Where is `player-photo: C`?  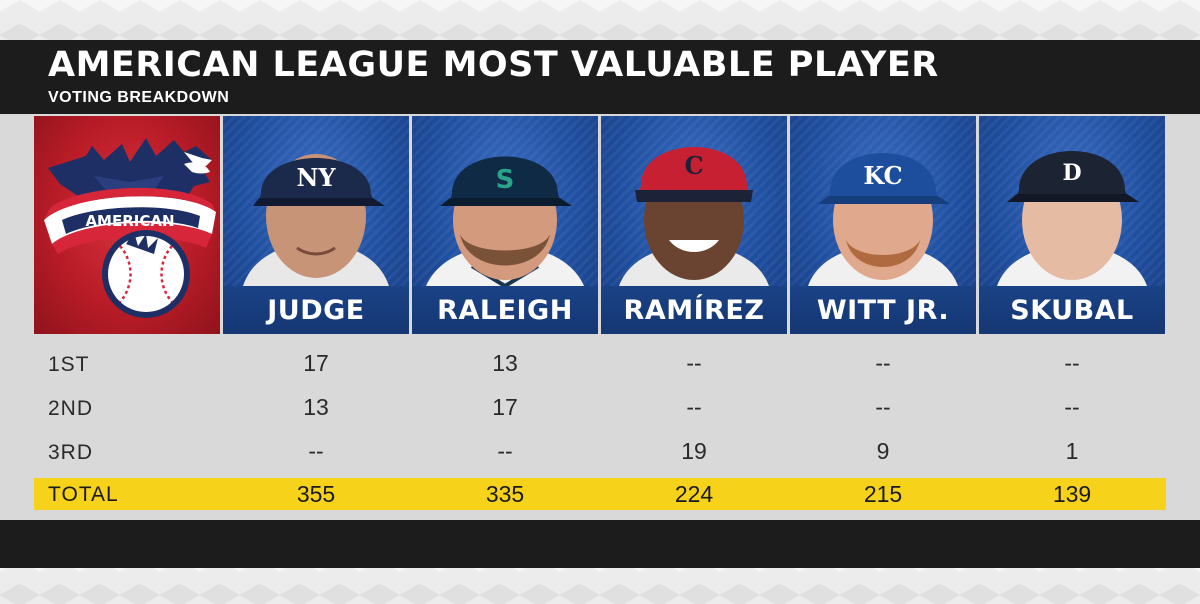 player-photo: C is located at coordinates (694, 216).